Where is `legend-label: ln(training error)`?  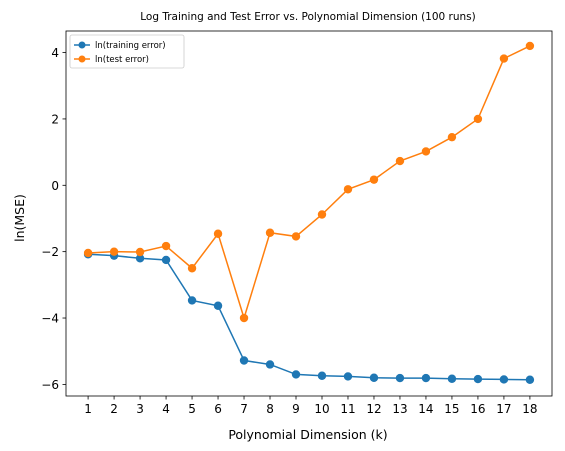
legend-label: ln(training error) is located at coordinates (130, 46).